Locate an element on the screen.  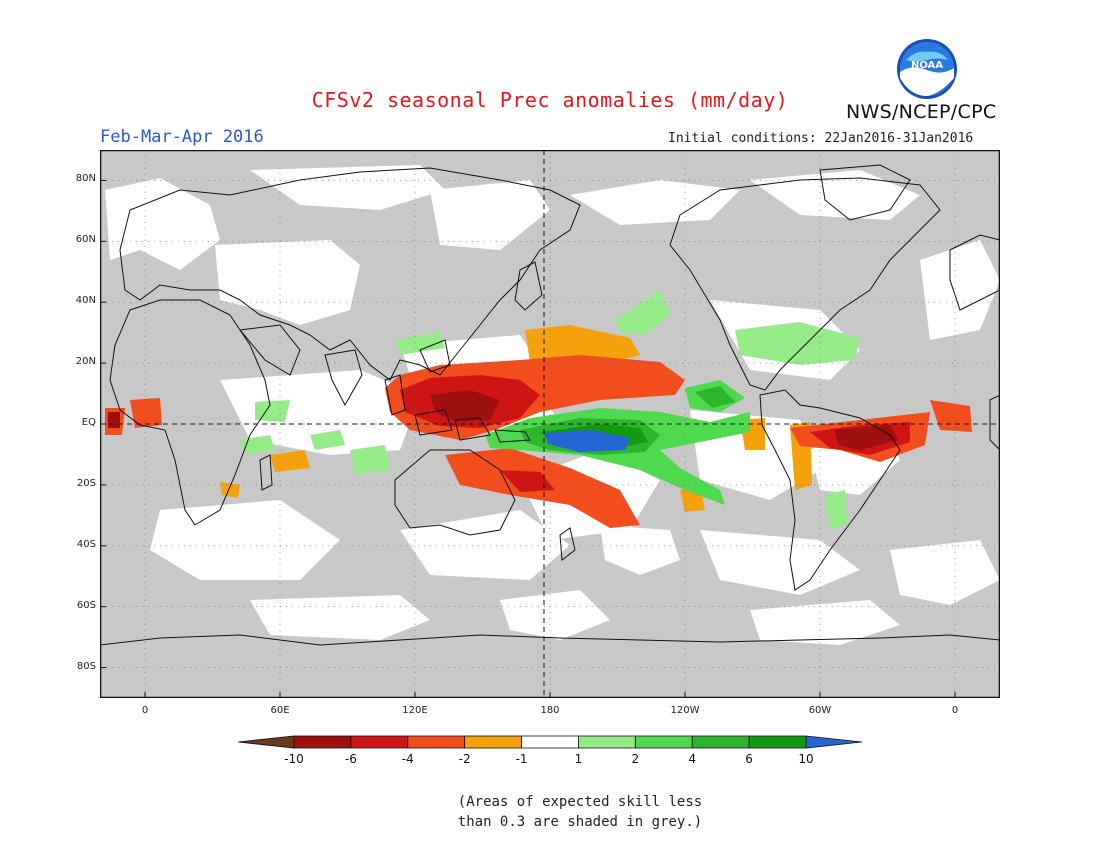
noaa-logo-icon: NOAA is located at coordinates (927, 69).